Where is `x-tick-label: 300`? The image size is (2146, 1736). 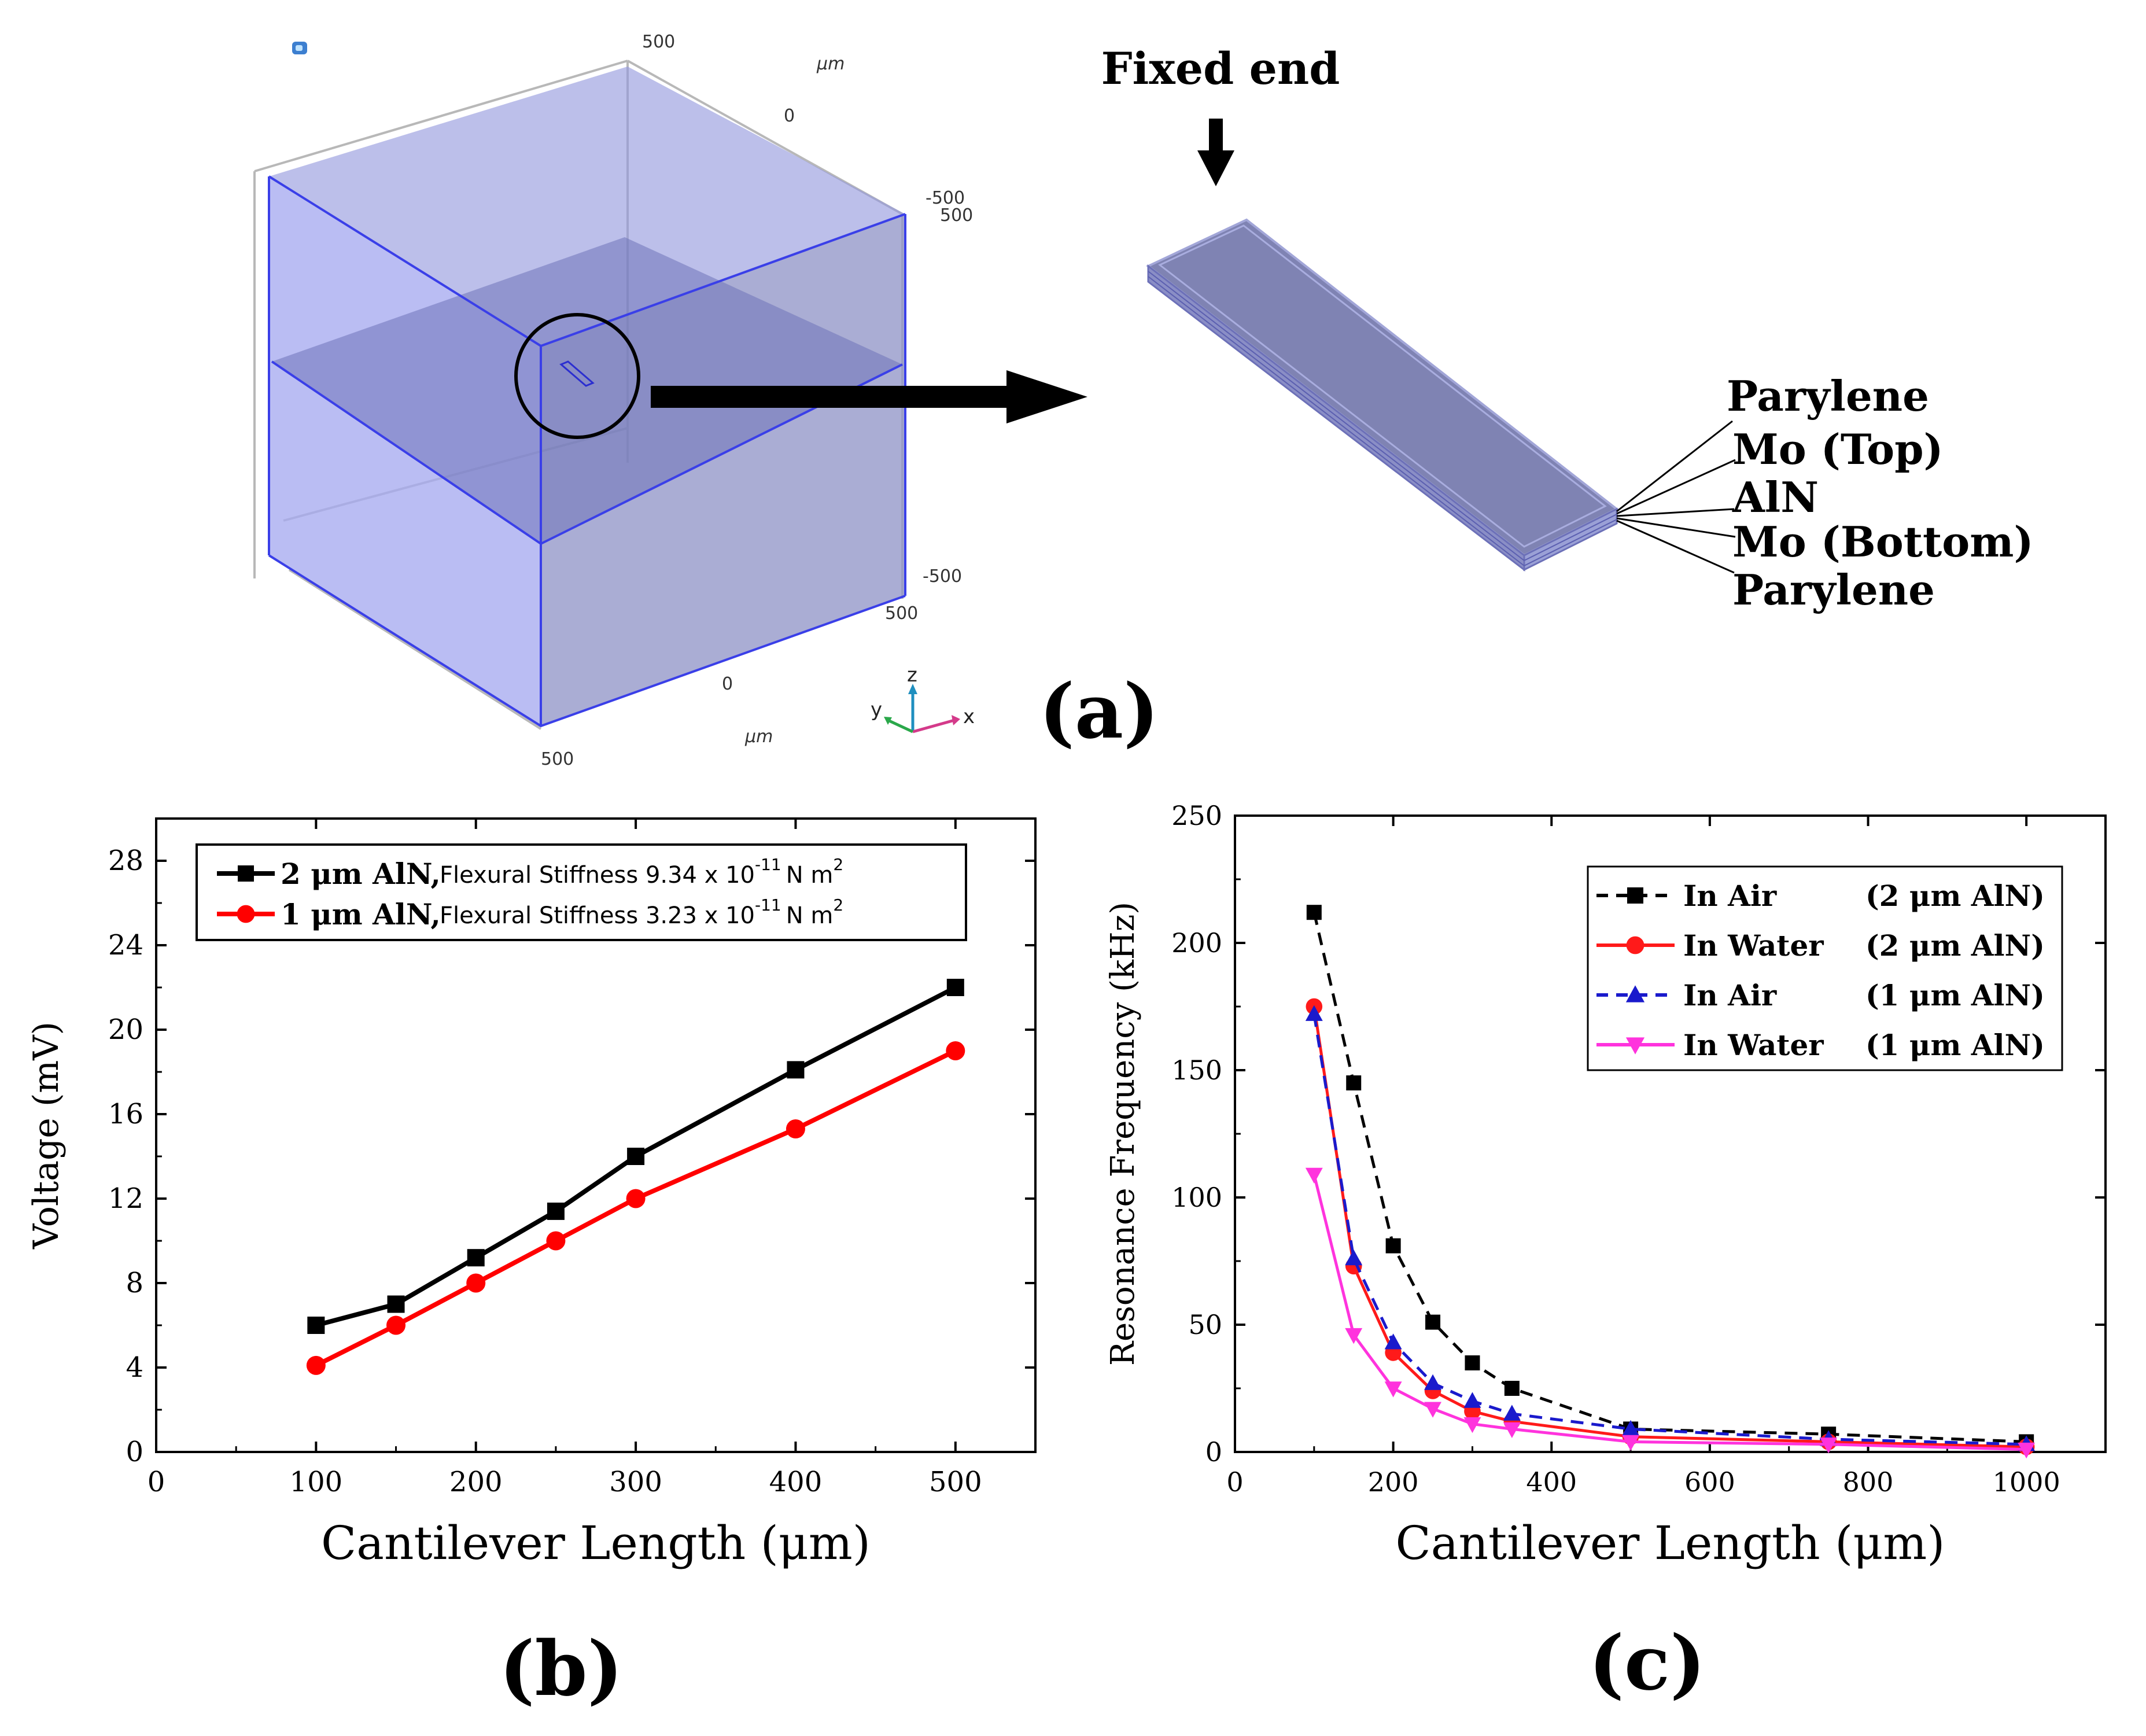 x-tick-label: 300 is located at coordinates (635, 1482).